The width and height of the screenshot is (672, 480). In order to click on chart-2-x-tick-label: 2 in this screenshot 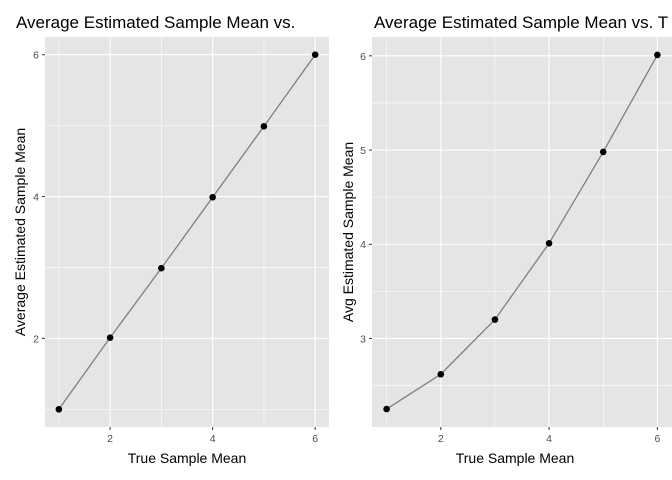, I will do `click(441, 439)`.